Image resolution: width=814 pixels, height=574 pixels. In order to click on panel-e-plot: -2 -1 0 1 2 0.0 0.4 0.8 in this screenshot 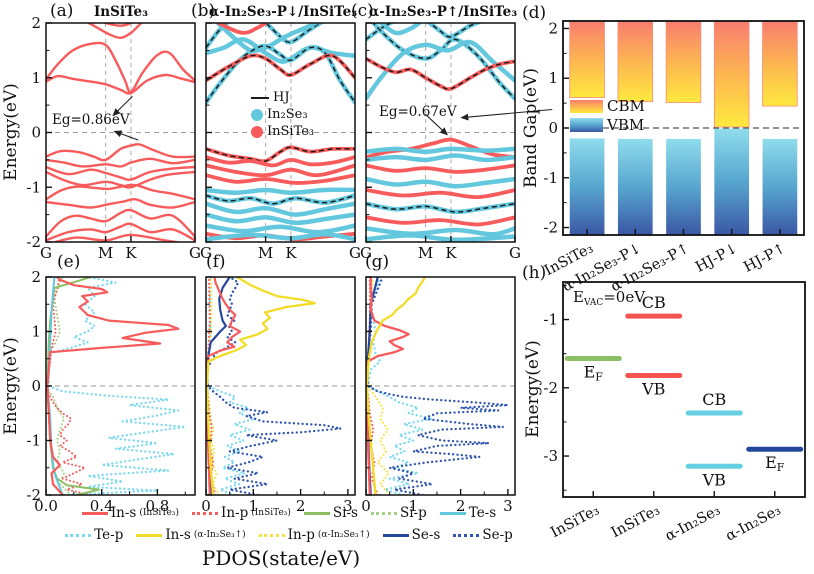, I will do `click(111, 391)`.